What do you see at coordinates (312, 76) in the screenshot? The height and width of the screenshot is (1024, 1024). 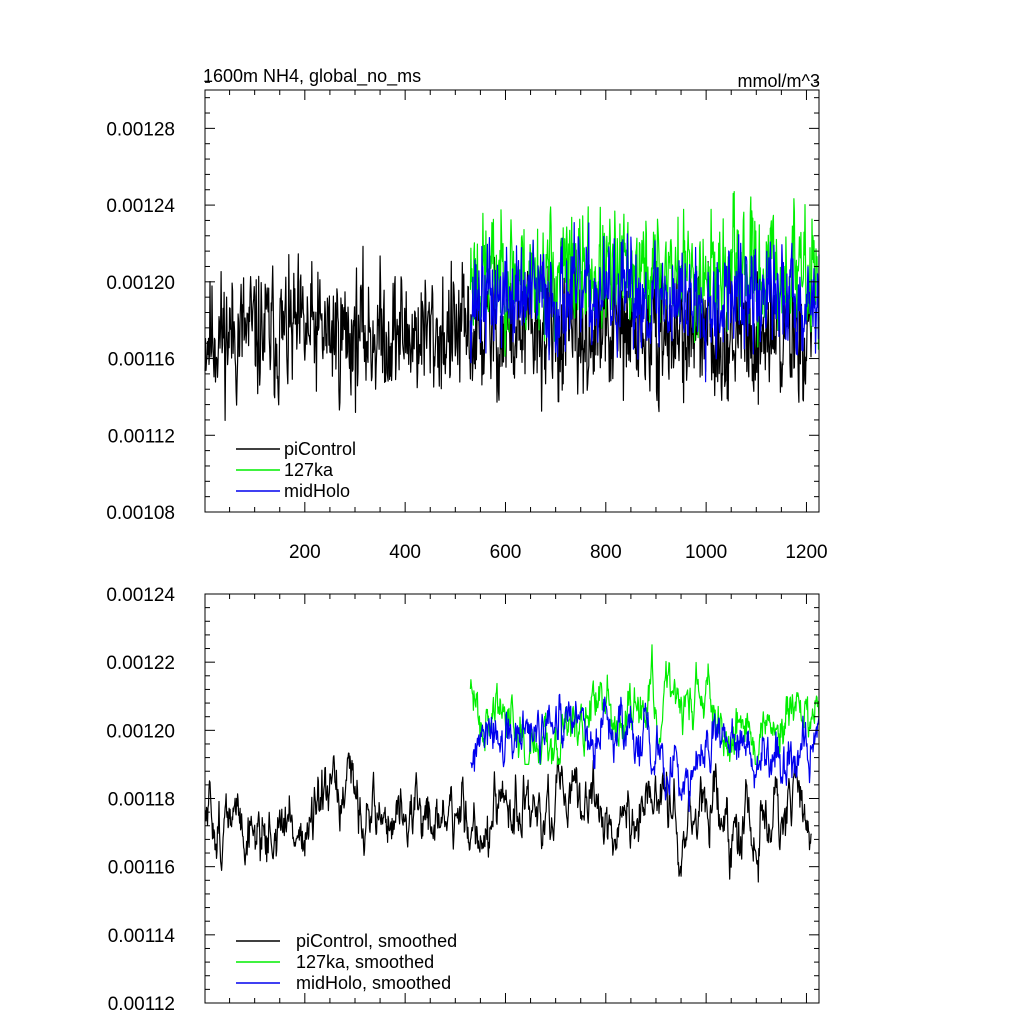 I see `top-panel-title: 1600m NH4, global_no_ms` at bounding box center [312, 76].